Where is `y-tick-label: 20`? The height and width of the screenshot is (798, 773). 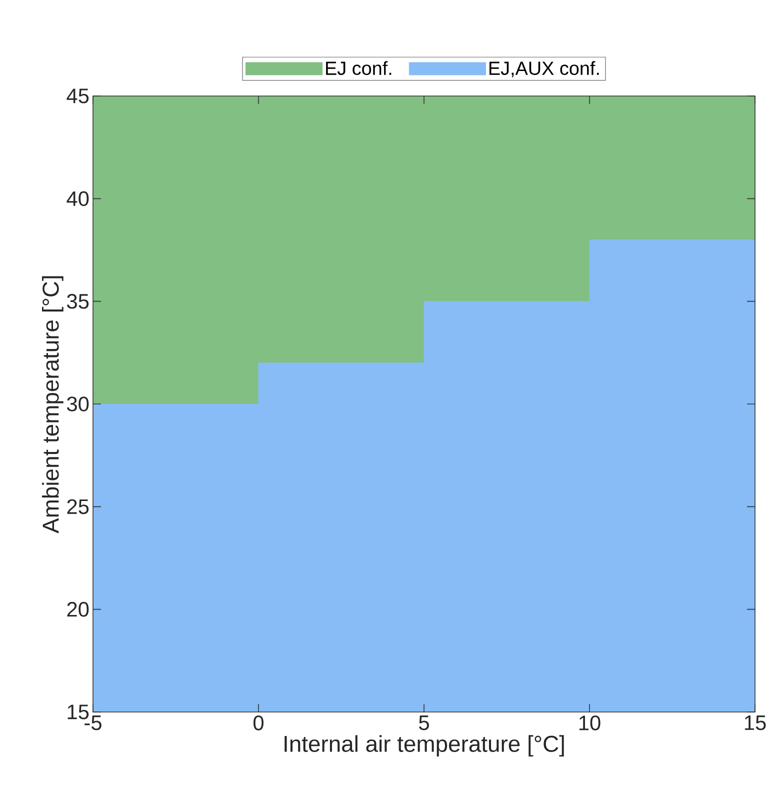
y-tick-label: 20 is located at coordinates (78, 609).